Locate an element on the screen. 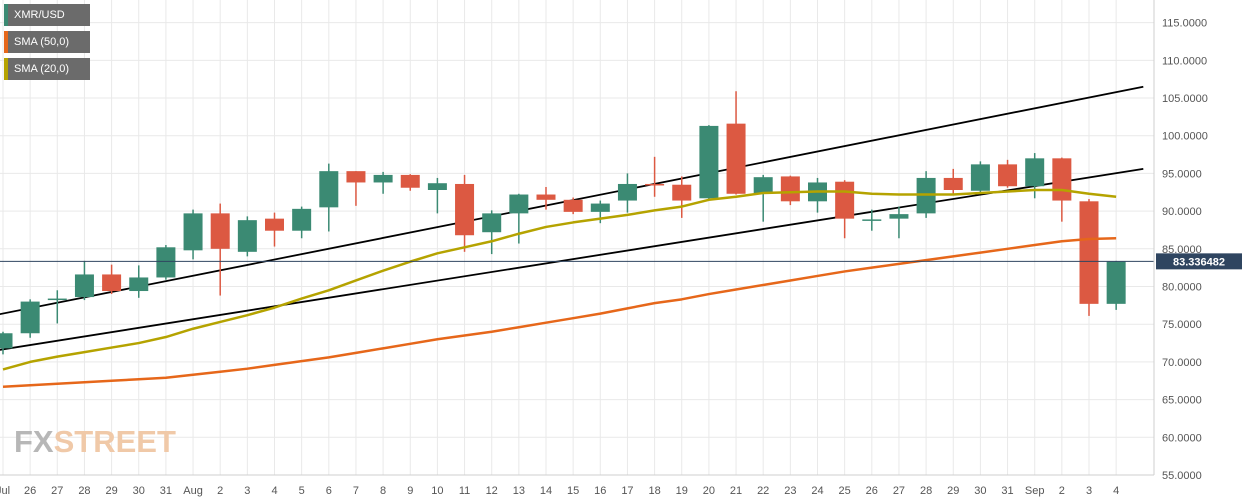  x-tick-label: 9 is located at coordinates (410, 491).